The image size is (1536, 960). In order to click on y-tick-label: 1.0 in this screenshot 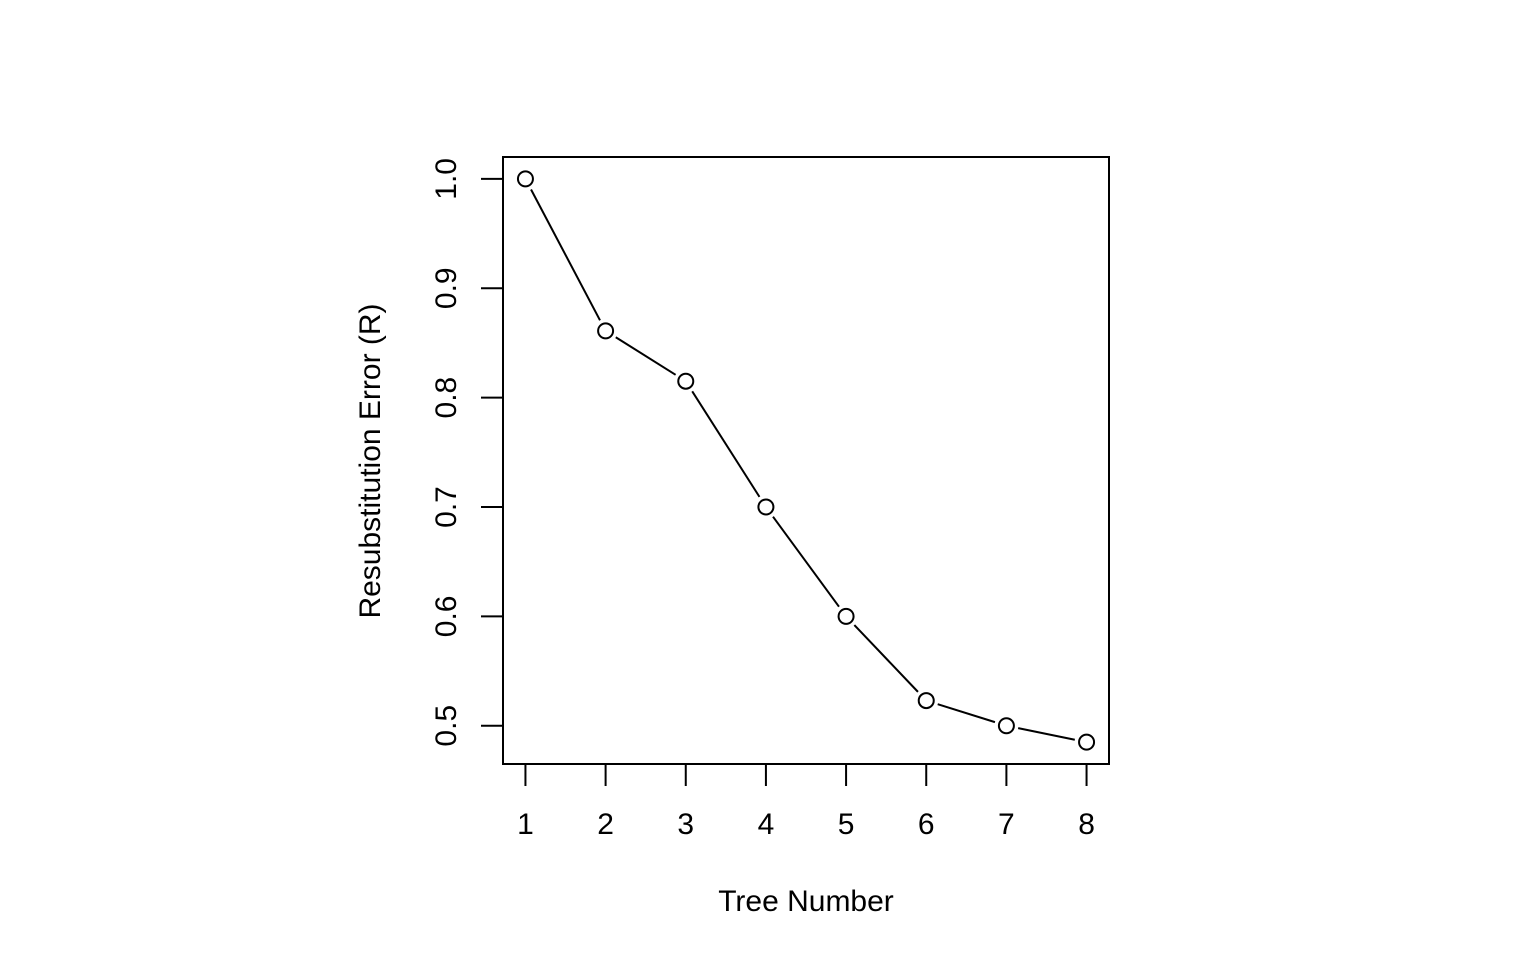, I will do `click(446, 179)`.